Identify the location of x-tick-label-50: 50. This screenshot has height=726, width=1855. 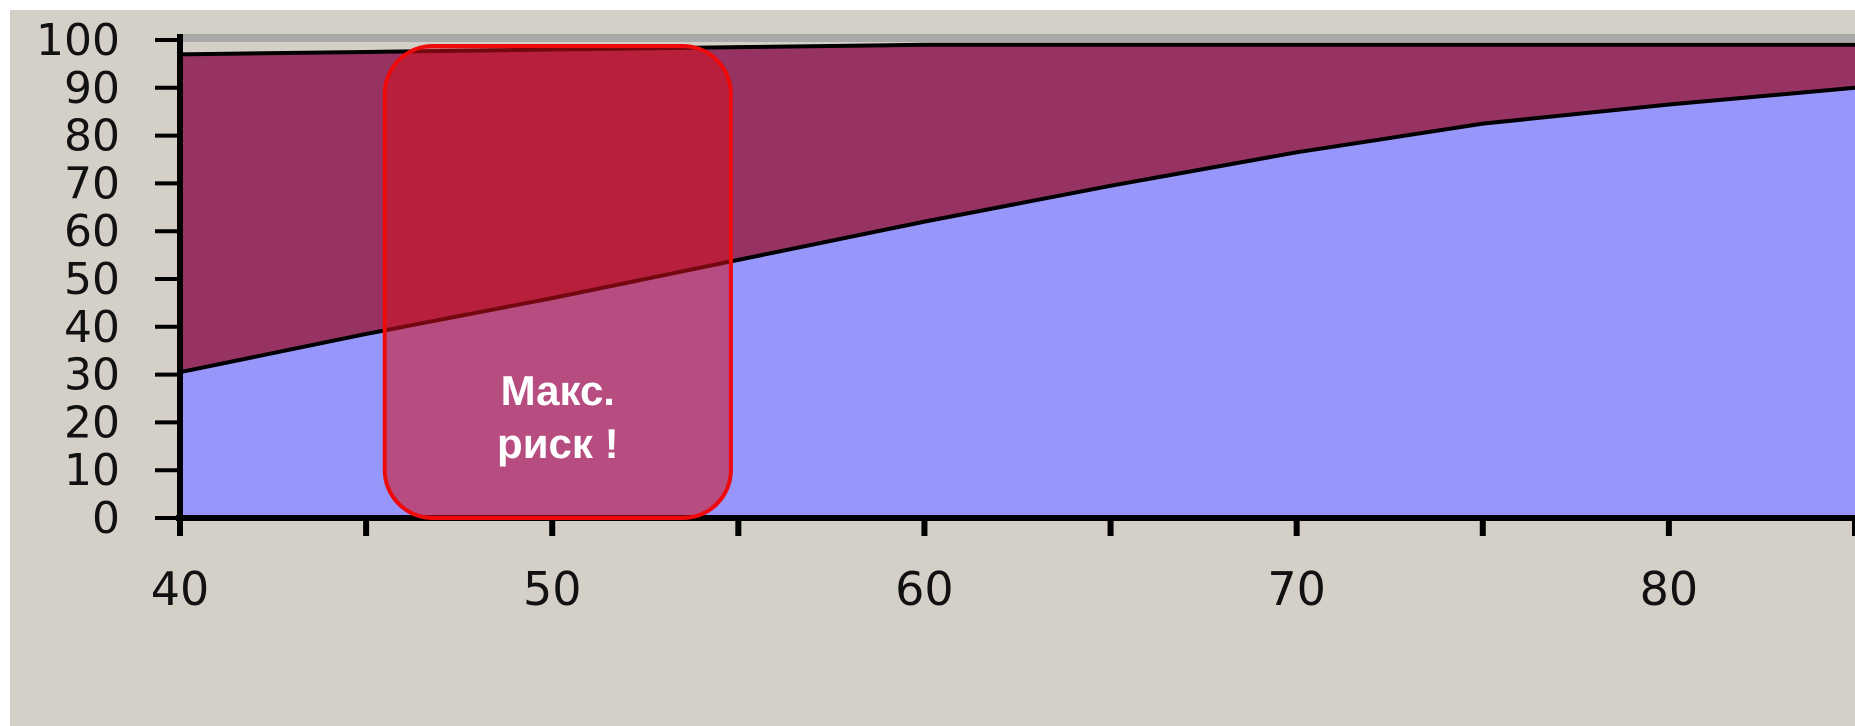
(552, 589).